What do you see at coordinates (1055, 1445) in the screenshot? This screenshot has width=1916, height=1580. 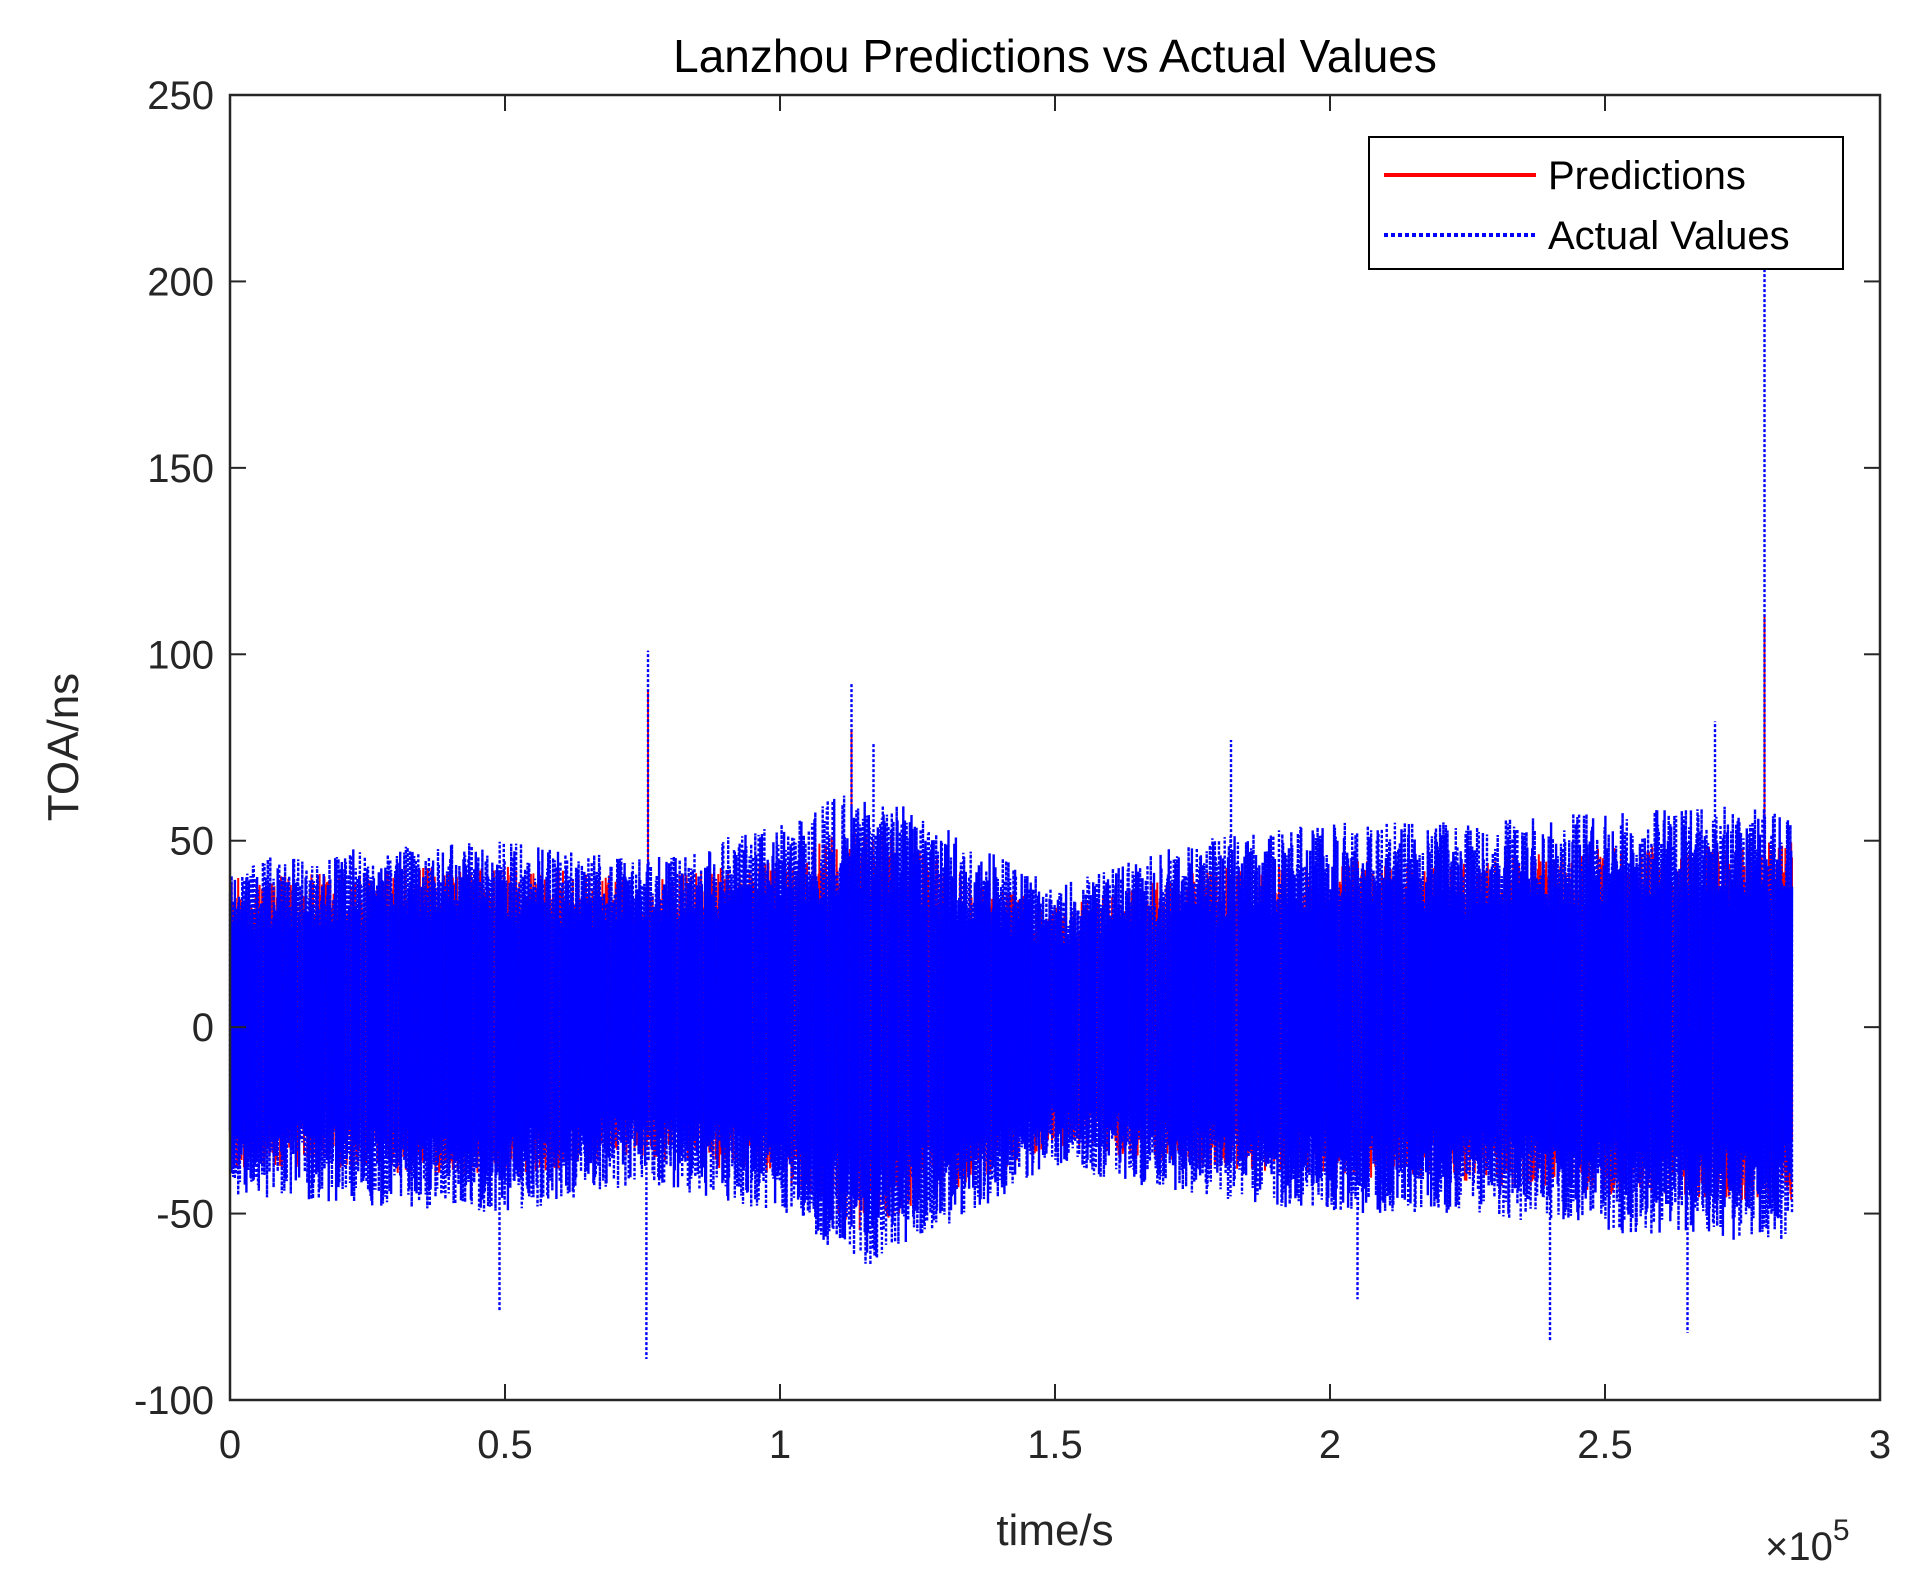 I see `x-tick-label: 1.5` at bounding box center [1055, 1445].